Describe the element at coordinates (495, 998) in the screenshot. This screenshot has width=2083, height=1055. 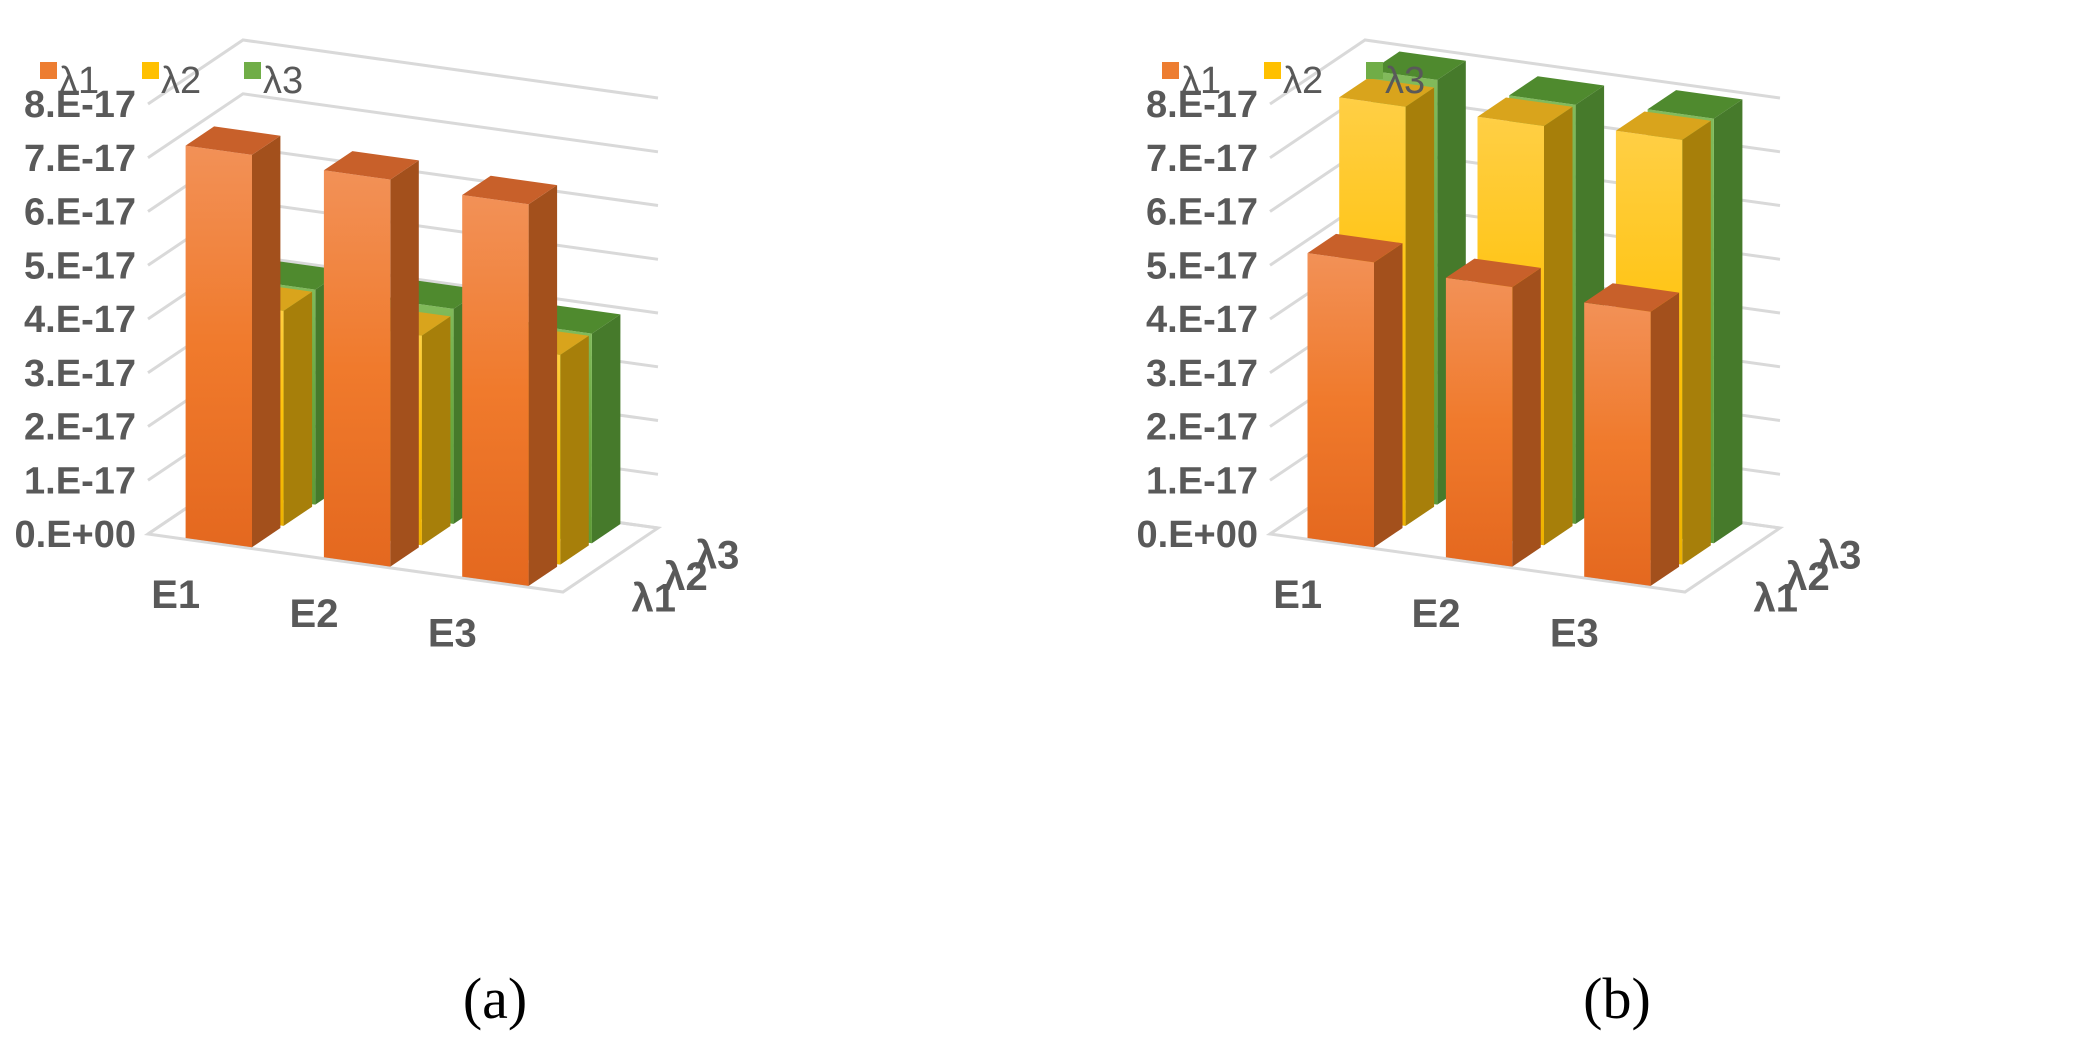
I see `panel-caption: (a)` at that location.